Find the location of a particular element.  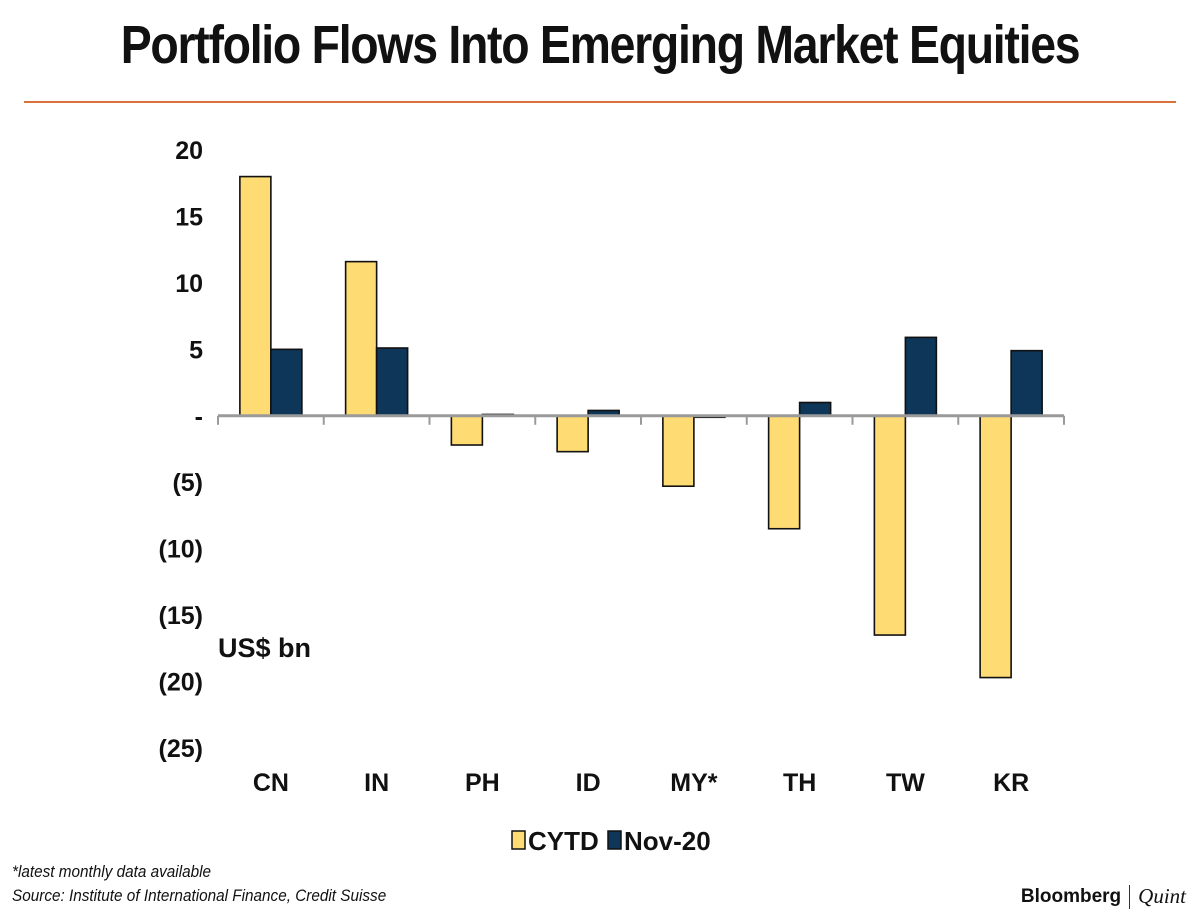

legend-label-nov-20: Nov-20 is located at coordinates (667, 841).